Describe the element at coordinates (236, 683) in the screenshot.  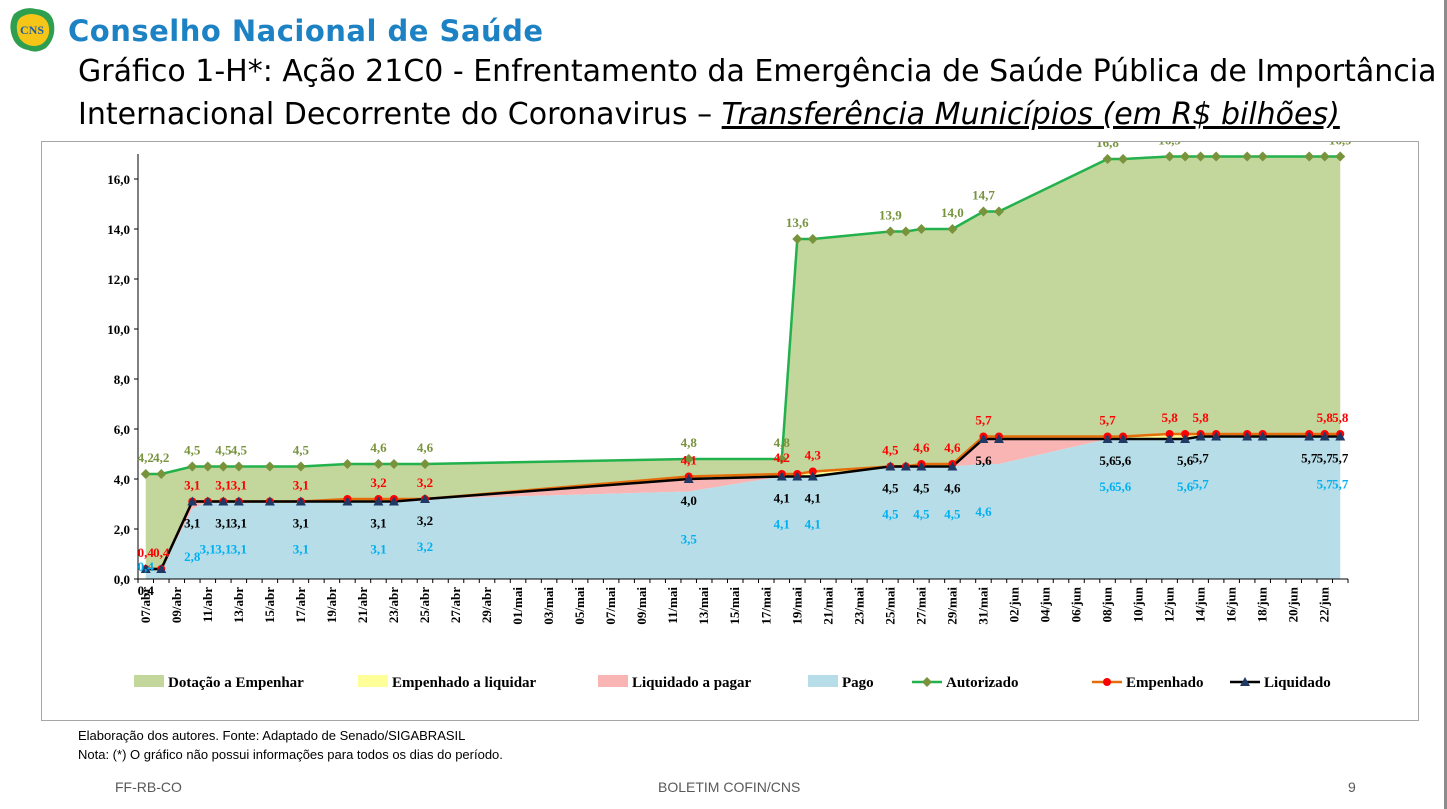
I see `legend-label: Dotação a Empenhar` at that location.